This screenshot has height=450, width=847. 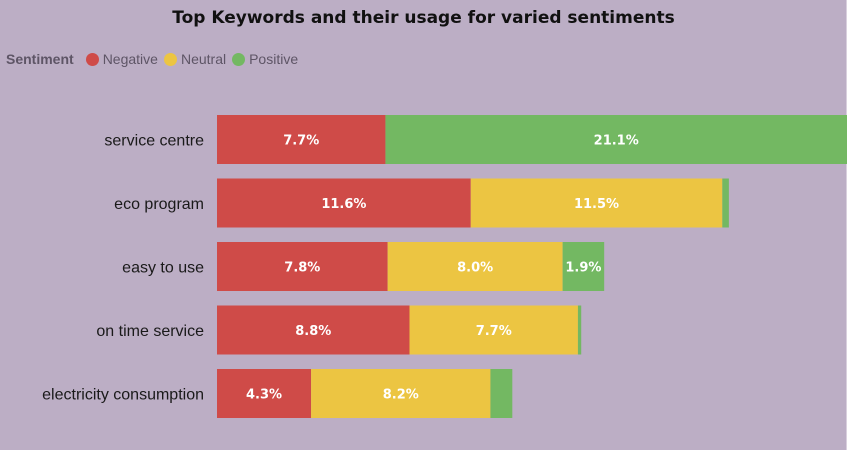 What do you see at coordinates (274, 59) in the screenshot?
I see `legend-label-positive: Positive` at bounding box center [274, 59].